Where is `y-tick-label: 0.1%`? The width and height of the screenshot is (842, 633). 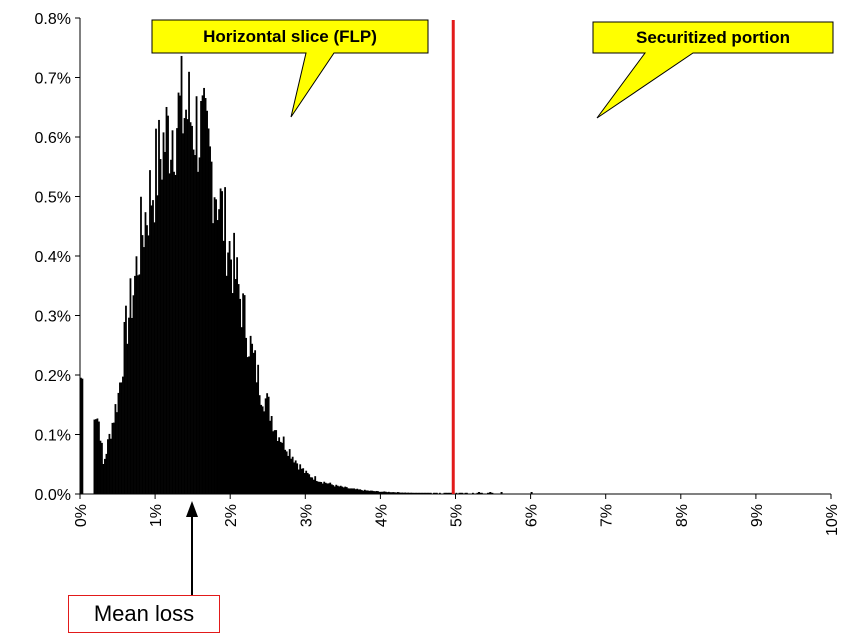 y-tick-label: 0.1% is located at coordinates (53, 436).